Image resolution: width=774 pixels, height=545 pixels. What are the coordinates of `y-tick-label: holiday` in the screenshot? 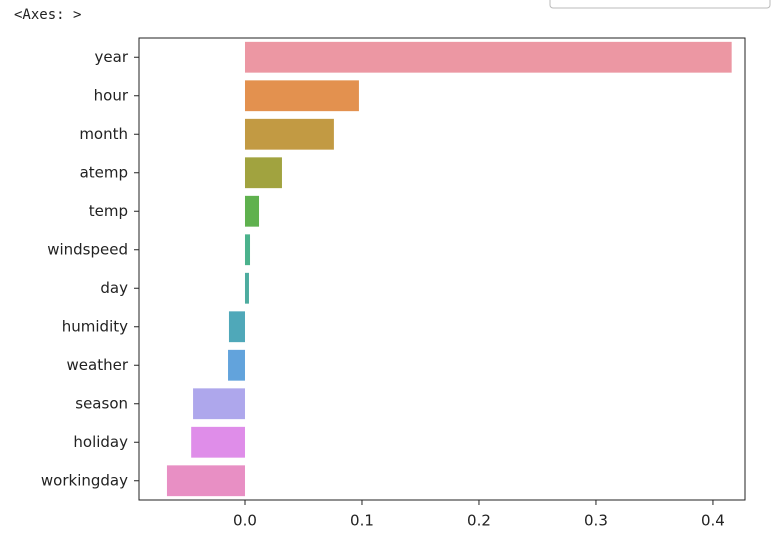 It's located at (100, 442).